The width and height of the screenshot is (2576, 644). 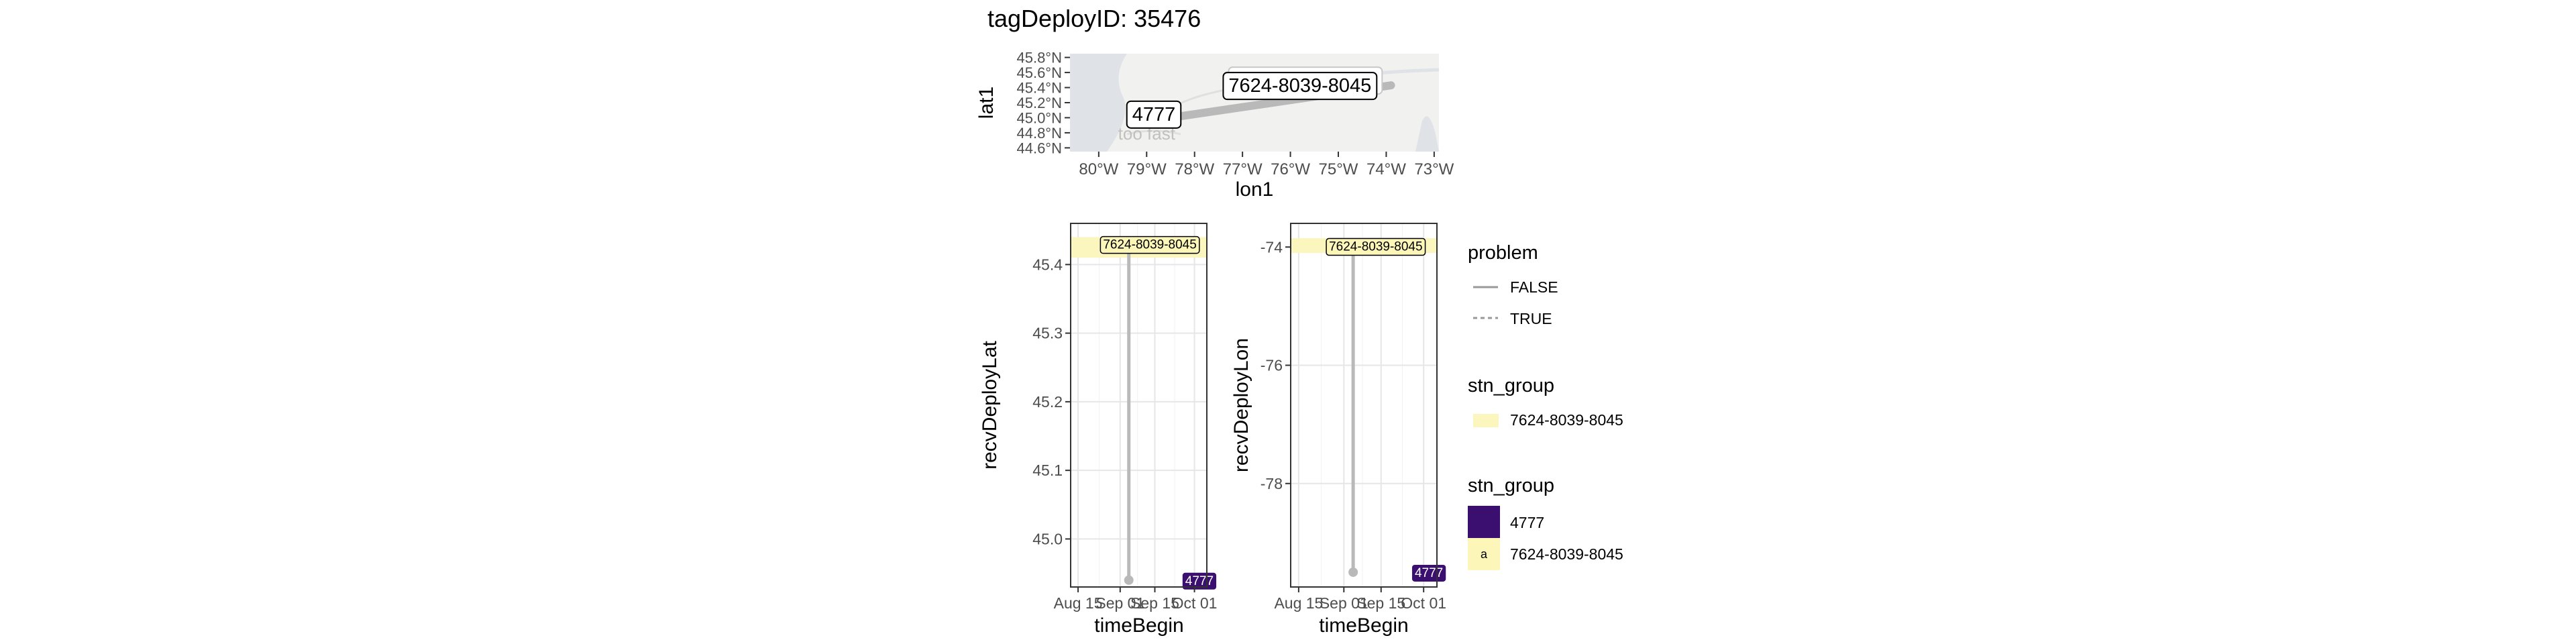 What do you see at coordinates (1241, 405) in the screenshot?
I see `y-axis-title: recvDeployLon` at bounding box center [1241, 405].